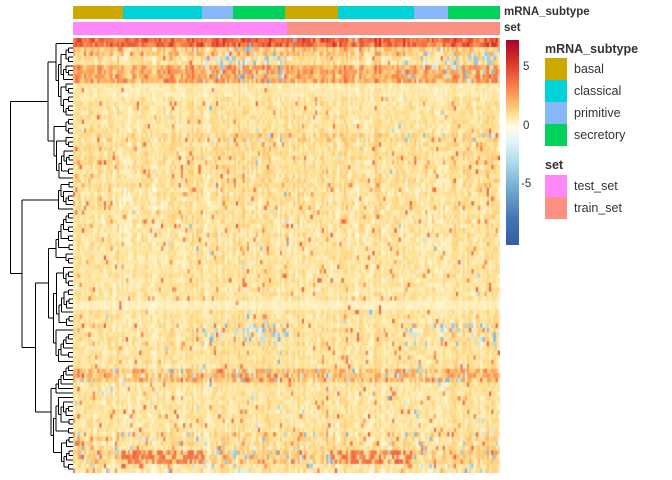 The image size is (672, 480). I want to click on legend-label-basal: basal, so click(589, 69).